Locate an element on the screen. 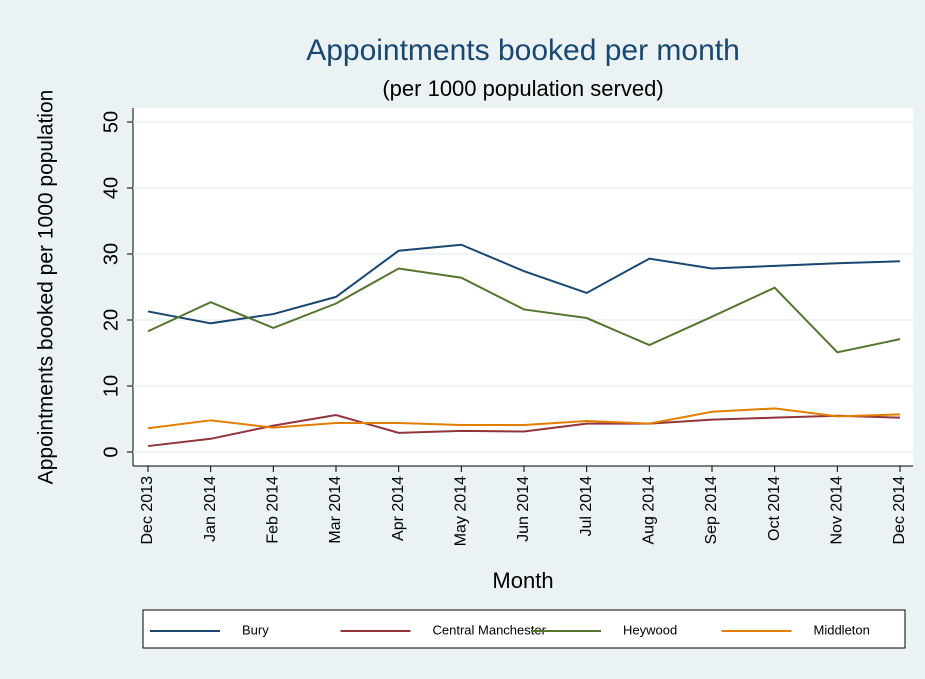  legend is located at coordinates (524, 629).